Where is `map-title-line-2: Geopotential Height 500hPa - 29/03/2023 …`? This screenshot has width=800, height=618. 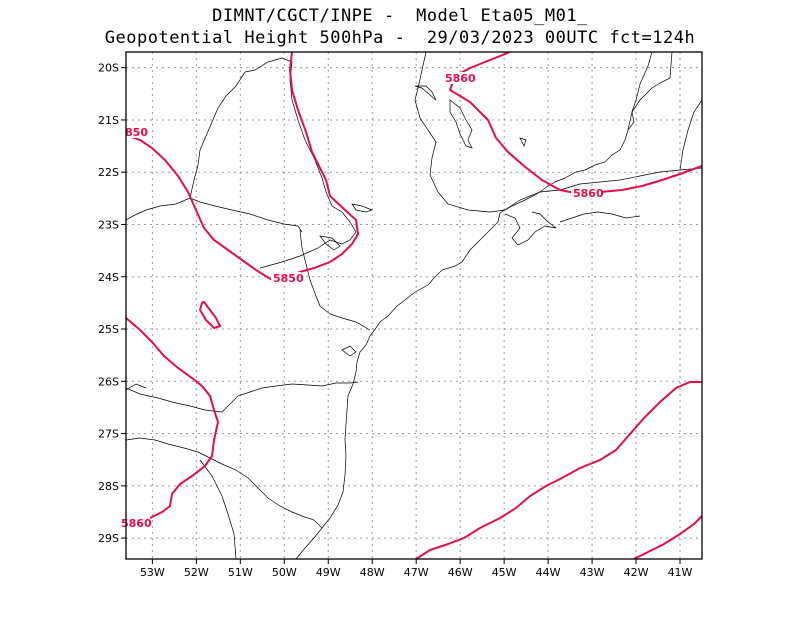 map-title-line-2: Geopotential Height 500hPa - 29/03/2023 … is located at coordinates (400, 38).